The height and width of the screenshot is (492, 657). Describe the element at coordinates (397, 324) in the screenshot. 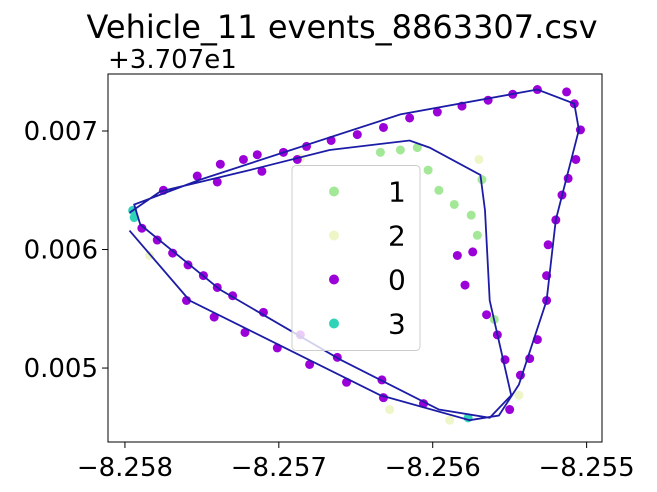

I see `legend-label: 3` at that location.